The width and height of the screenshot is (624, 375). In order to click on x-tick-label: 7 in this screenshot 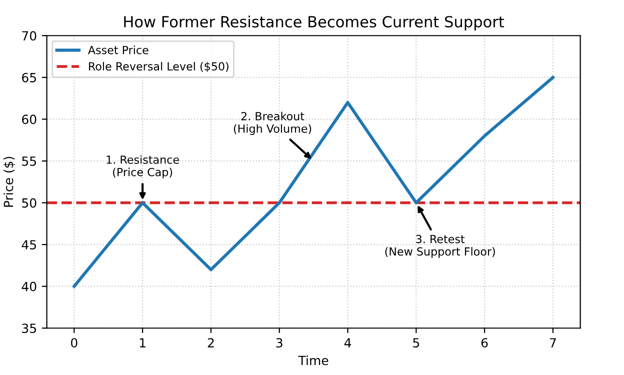, I will do `click(553, 343)`.